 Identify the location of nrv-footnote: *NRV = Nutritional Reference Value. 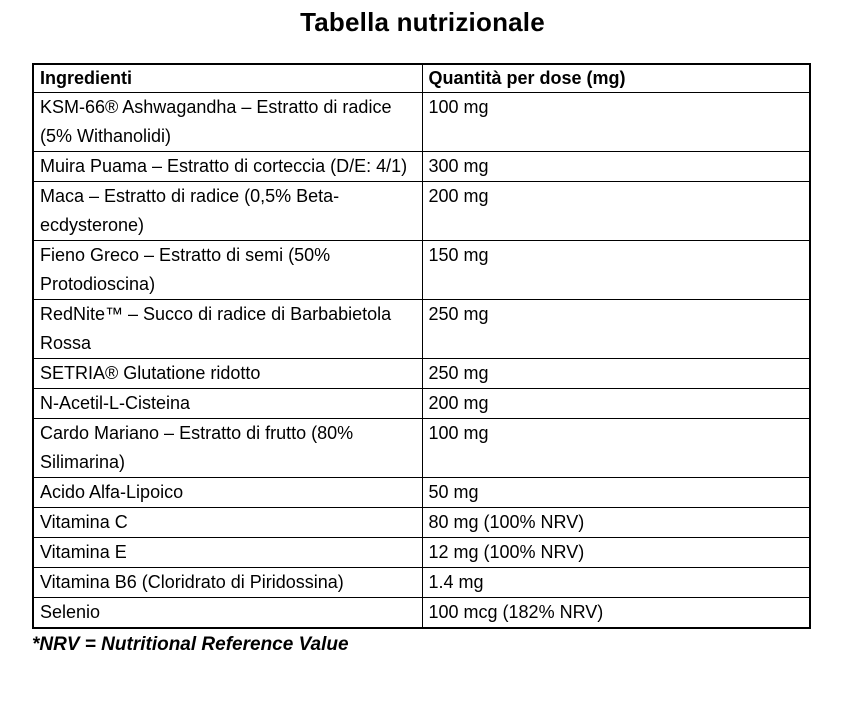
(190, 644).